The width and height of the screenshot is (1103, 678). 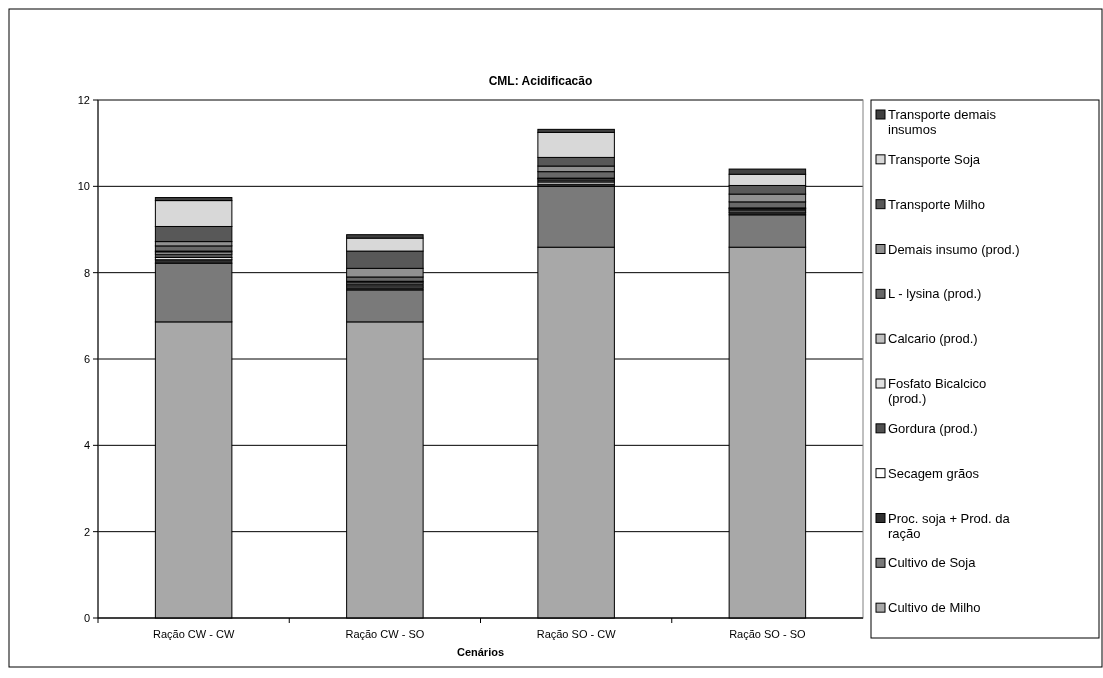 I want to click on x-tick-label: Ração SO - CW, so click(x=576, y=634).